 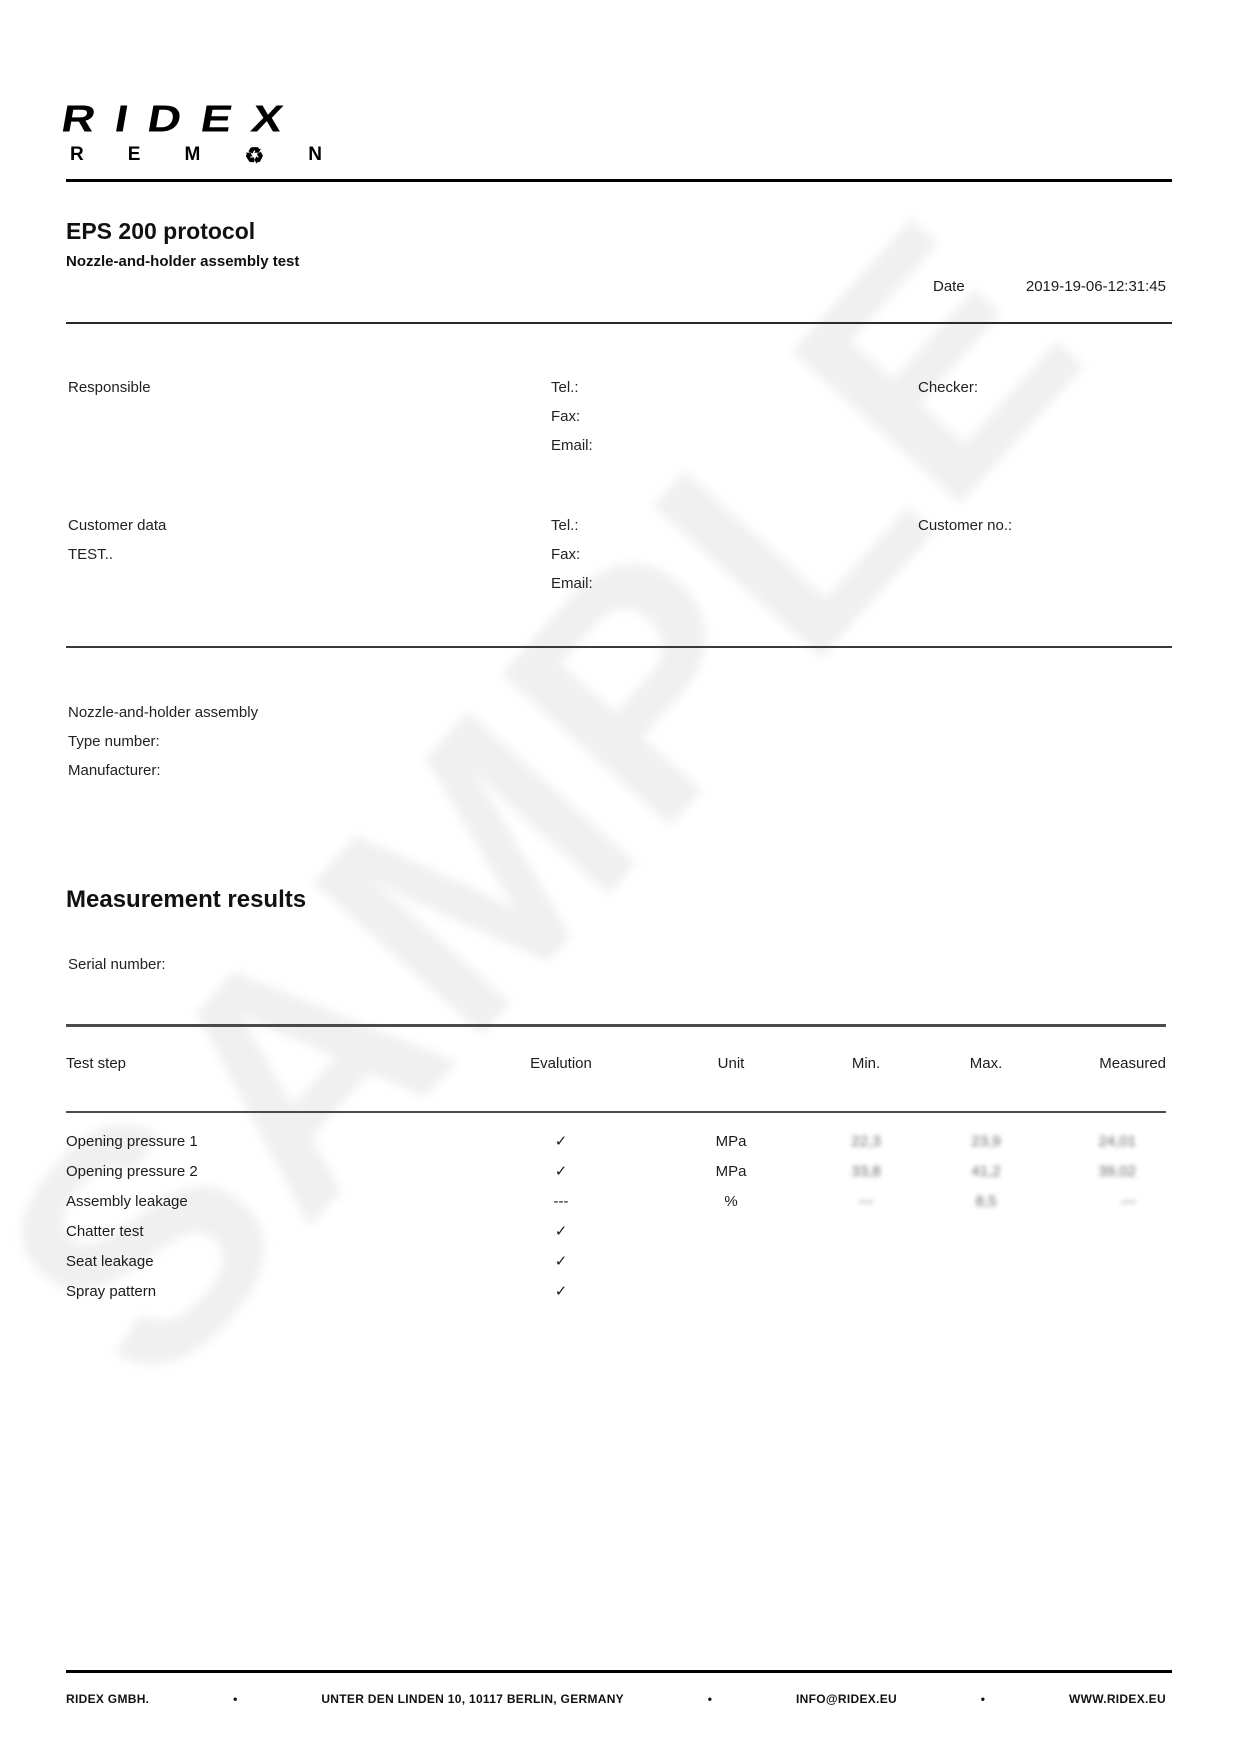 What do you see at coordinates (1117, 1699) in the screenshot?
I see `footer-website: WWW.RIDEX.EU` at bounding box center [1117, 1699].